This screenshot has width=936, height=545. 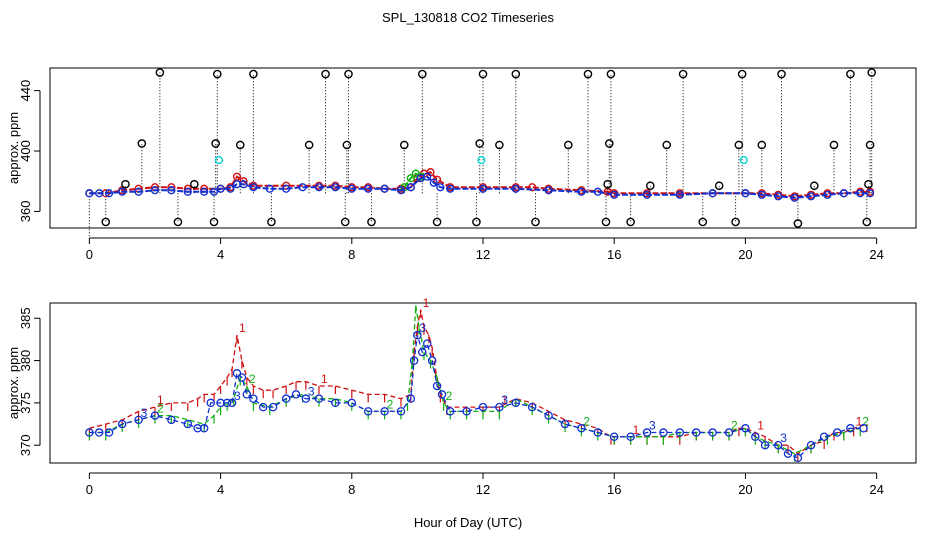 What do you see at coordinates (25, 361) in the screenshot?
I see `bottom-y-tick-label: 380` at bounding box center [25, 361].